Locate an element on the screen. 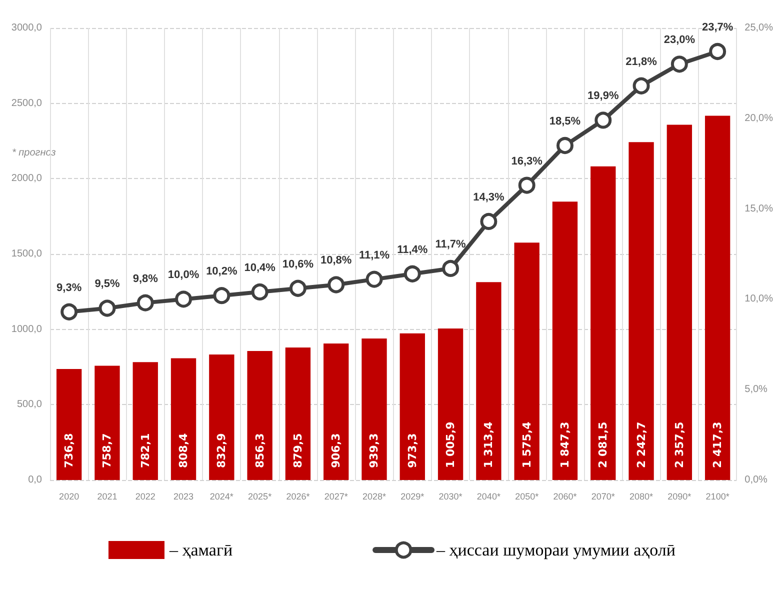 The width and height of the screenshot is (784, 594). data-label: 18,5% is located at coordinates (565, 122).